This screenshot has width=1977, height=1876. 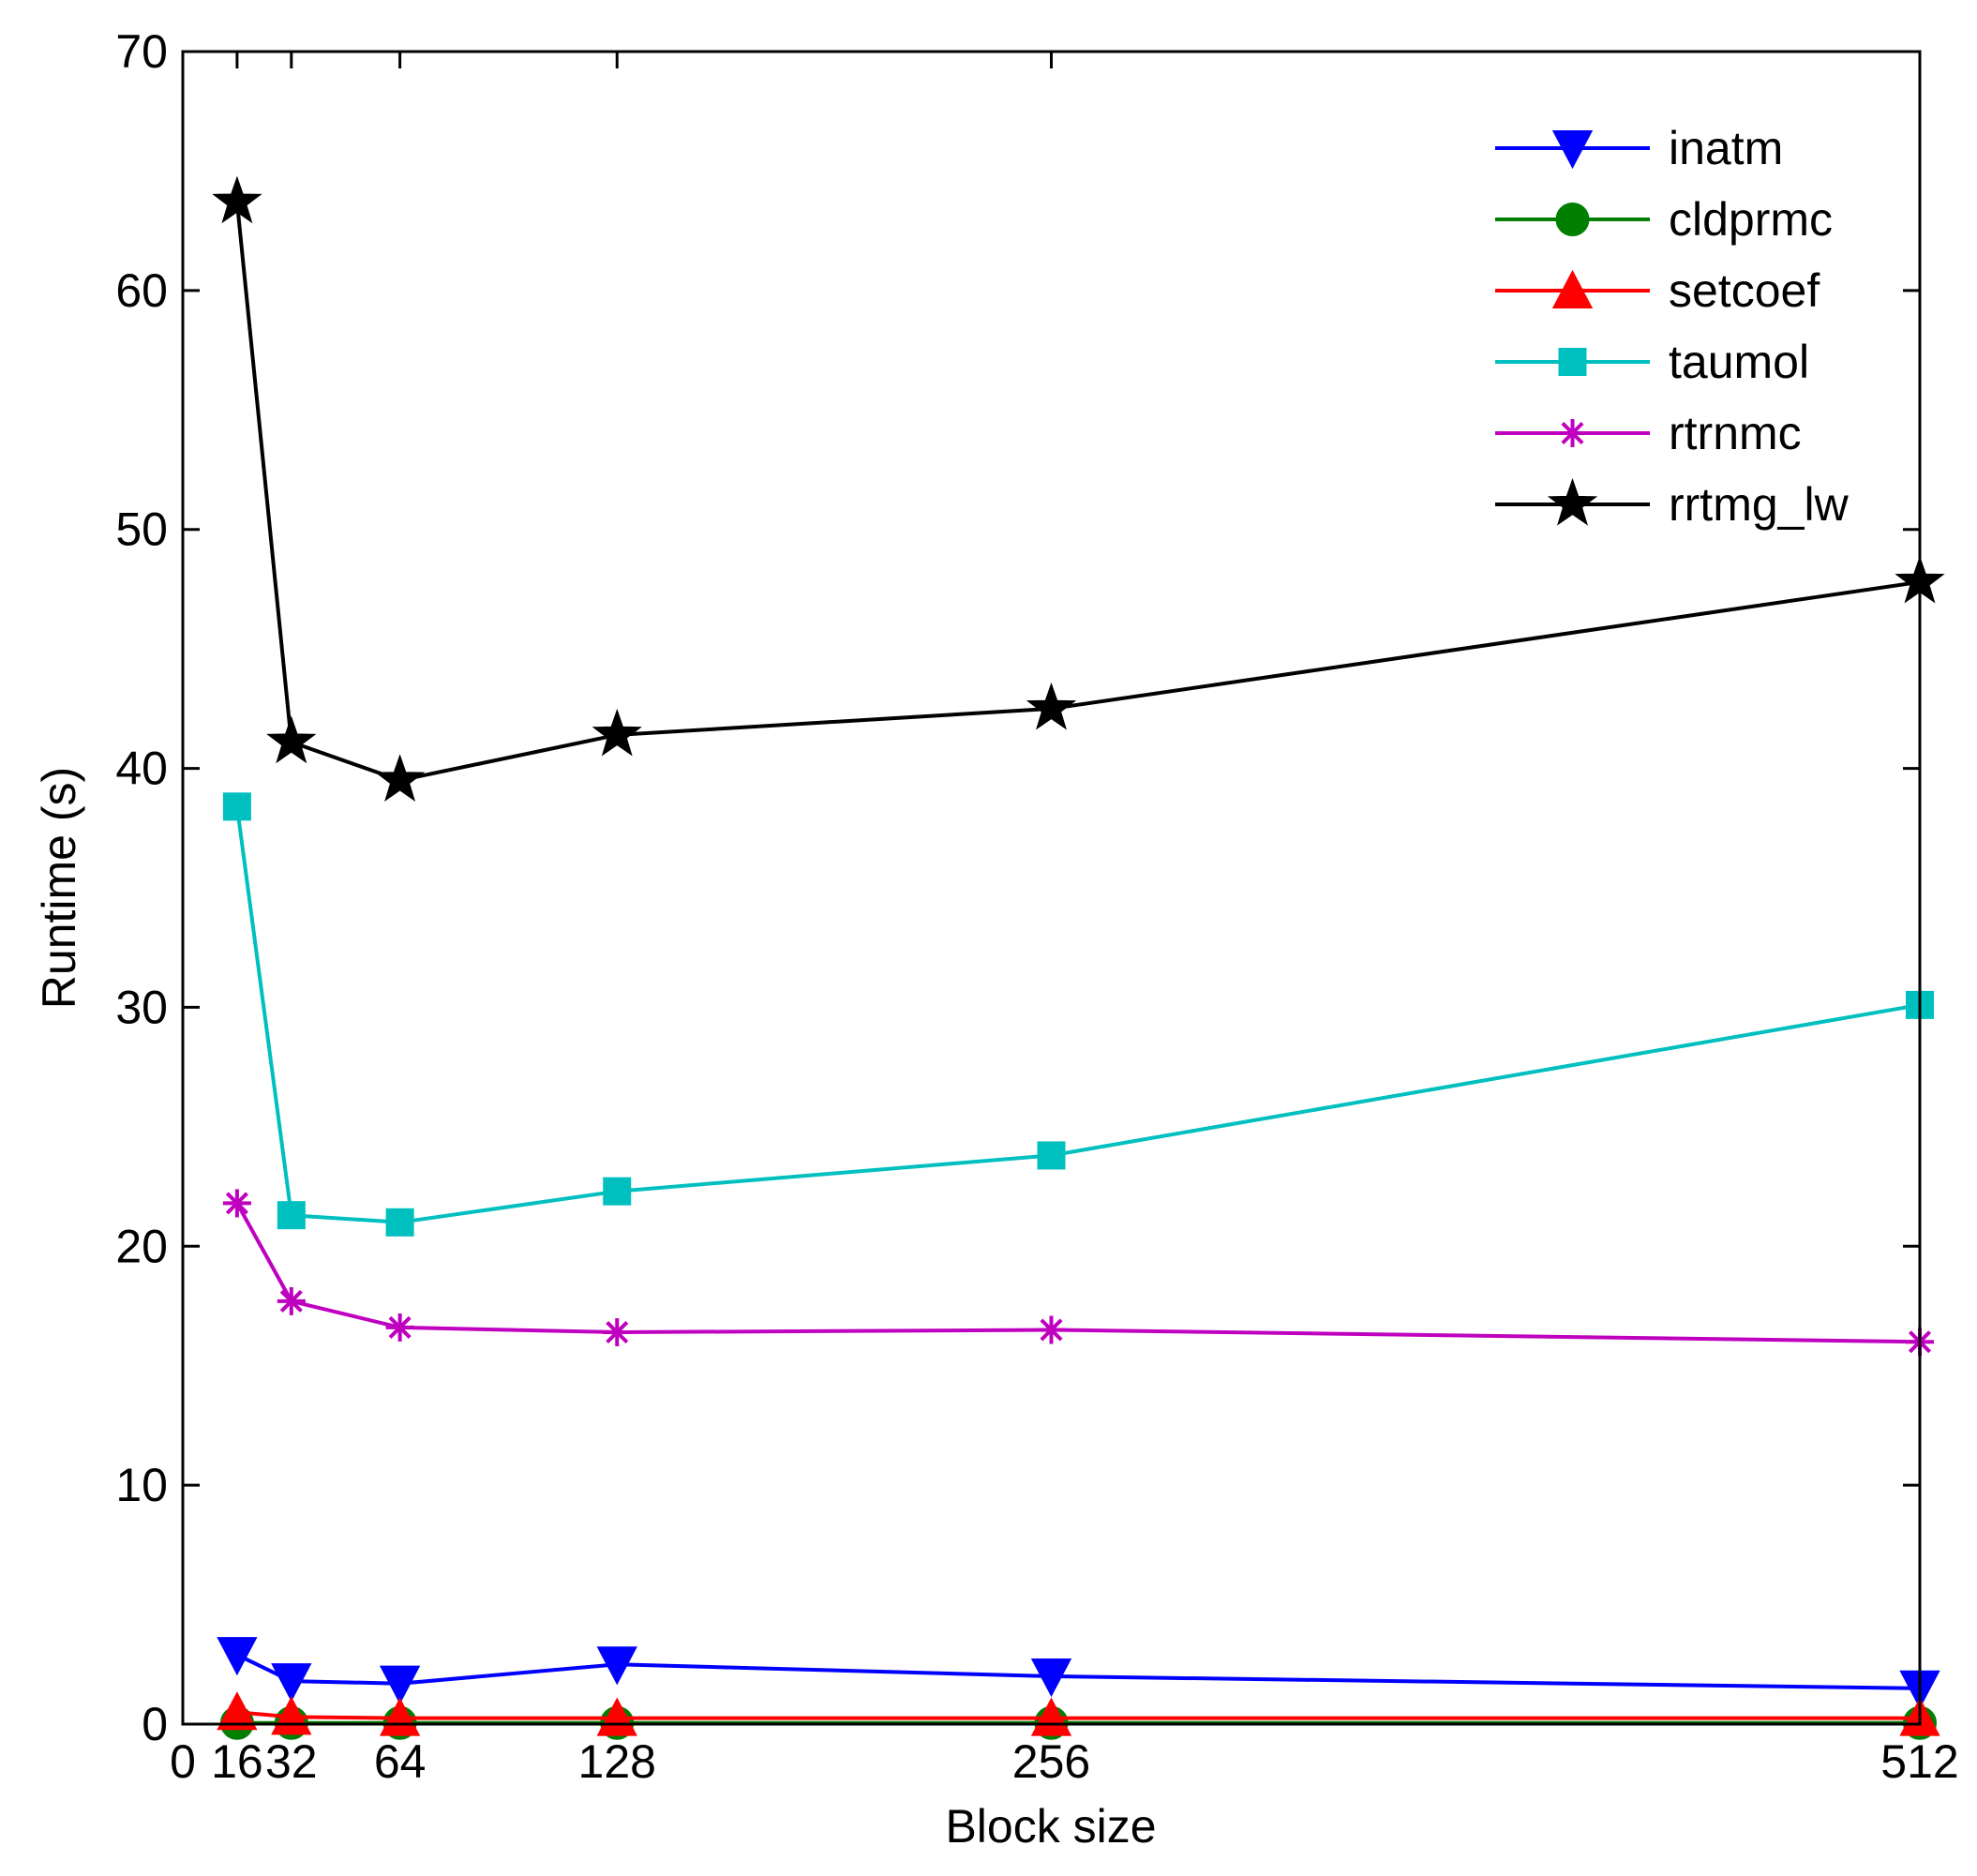 I want to click on legend-item-cldprmc: cldprmc, so click(x=1664, y=219).